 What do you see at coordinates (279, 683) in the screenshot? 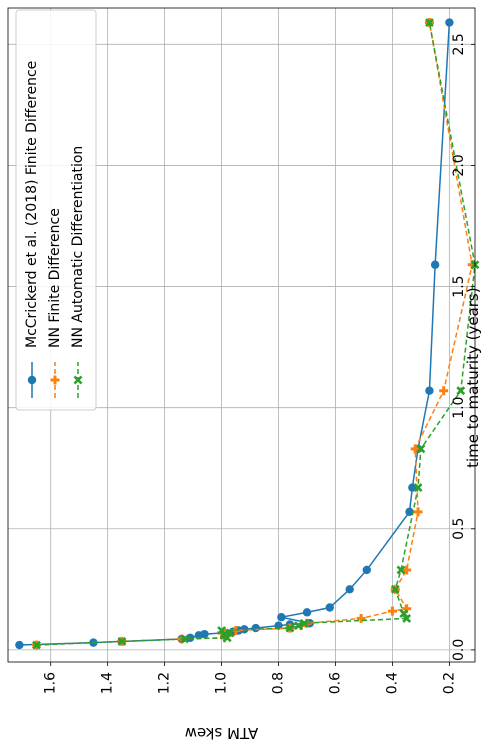
I see `tick-label-skew: 0.8` at bounding box center [279, 683].